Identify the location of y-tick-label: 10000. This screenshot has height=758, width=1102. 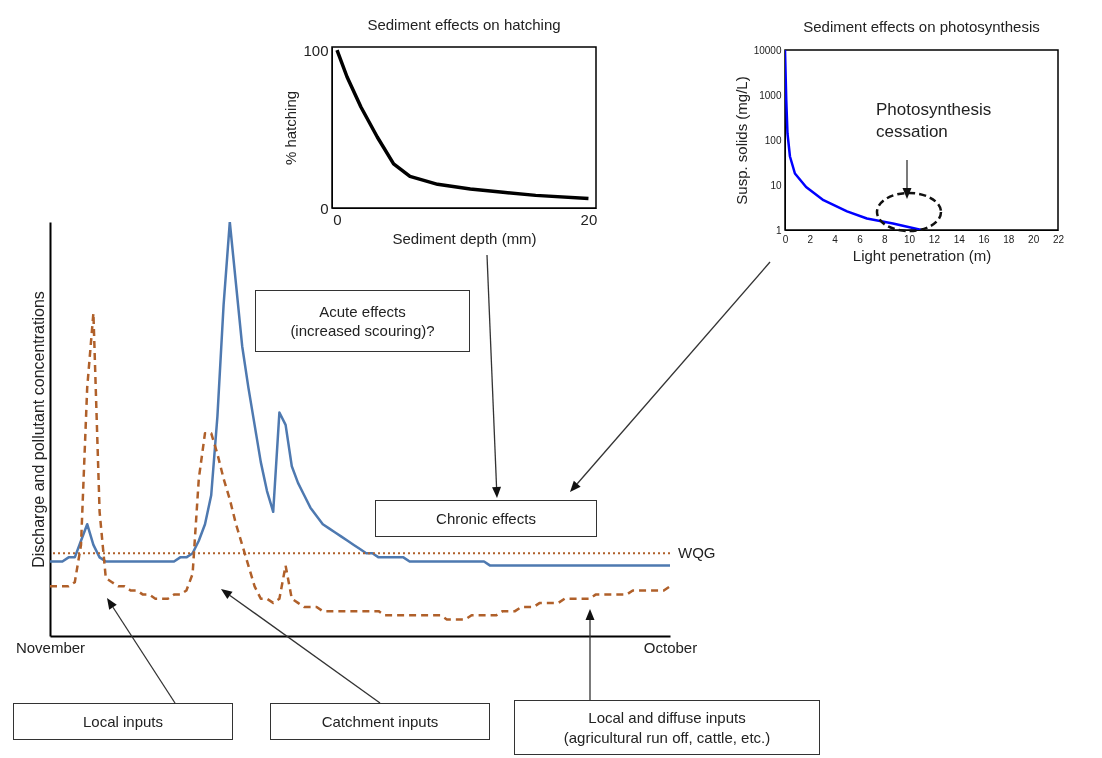
(767, 50).